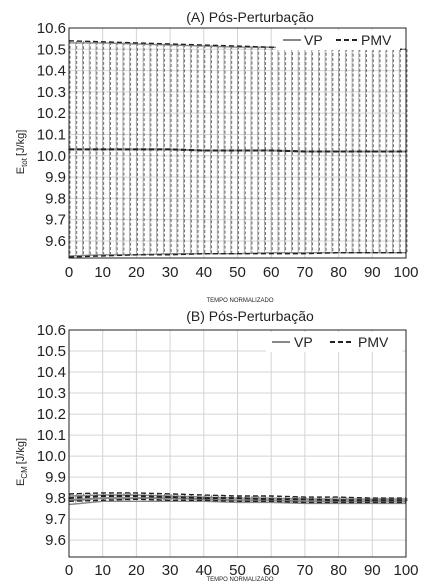 The image size is (432, 585). I want to click on x-tick-label-a: 90, so click(372, 272).